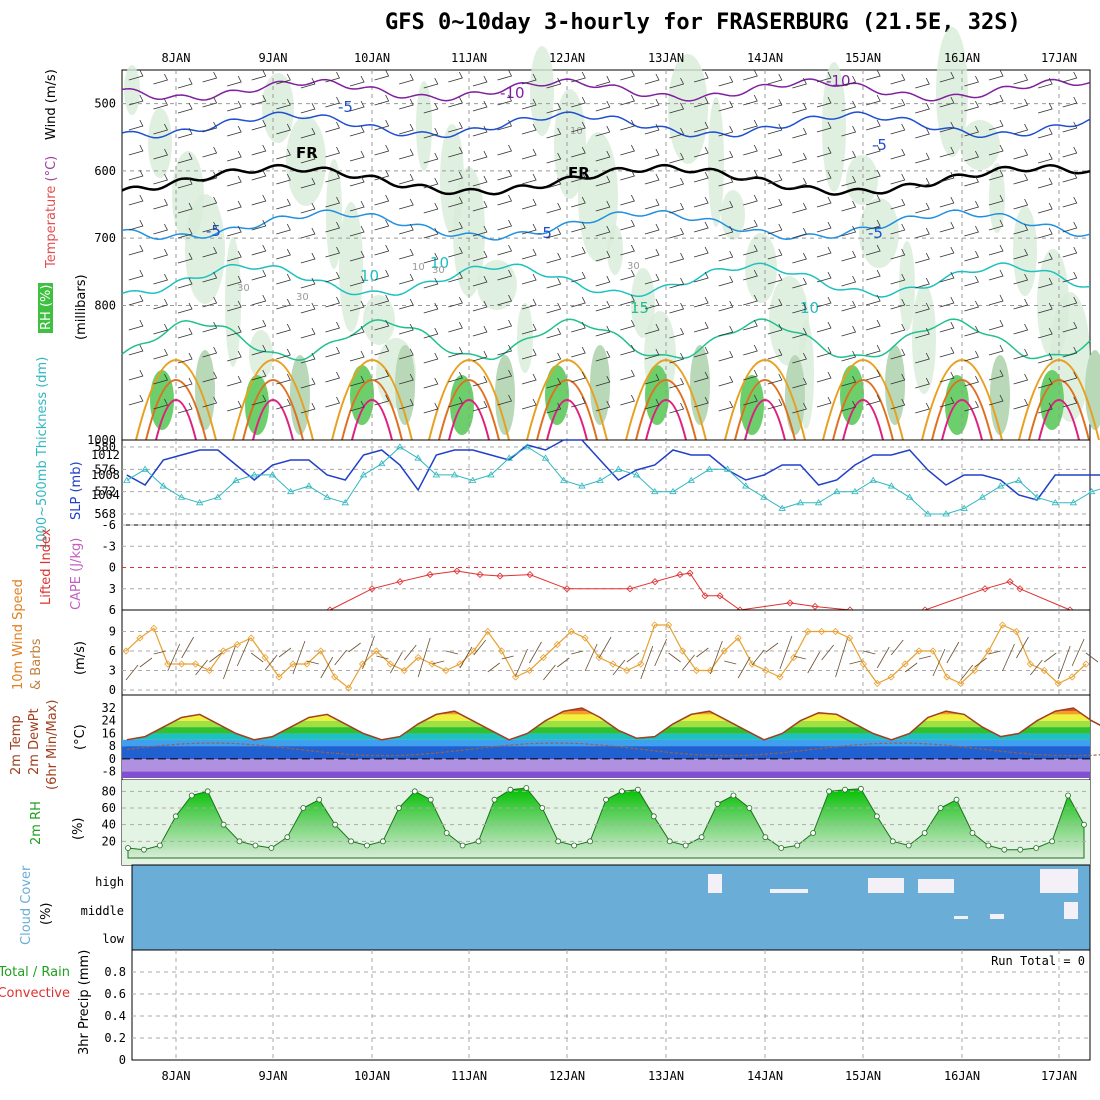 The height and width of the screenshot is (1100, 1100). What do you see at coordinates (176, 1076) in the screenshot?
I see `date-label-bottom: 8JAN` at bounding box center [176, 1076].